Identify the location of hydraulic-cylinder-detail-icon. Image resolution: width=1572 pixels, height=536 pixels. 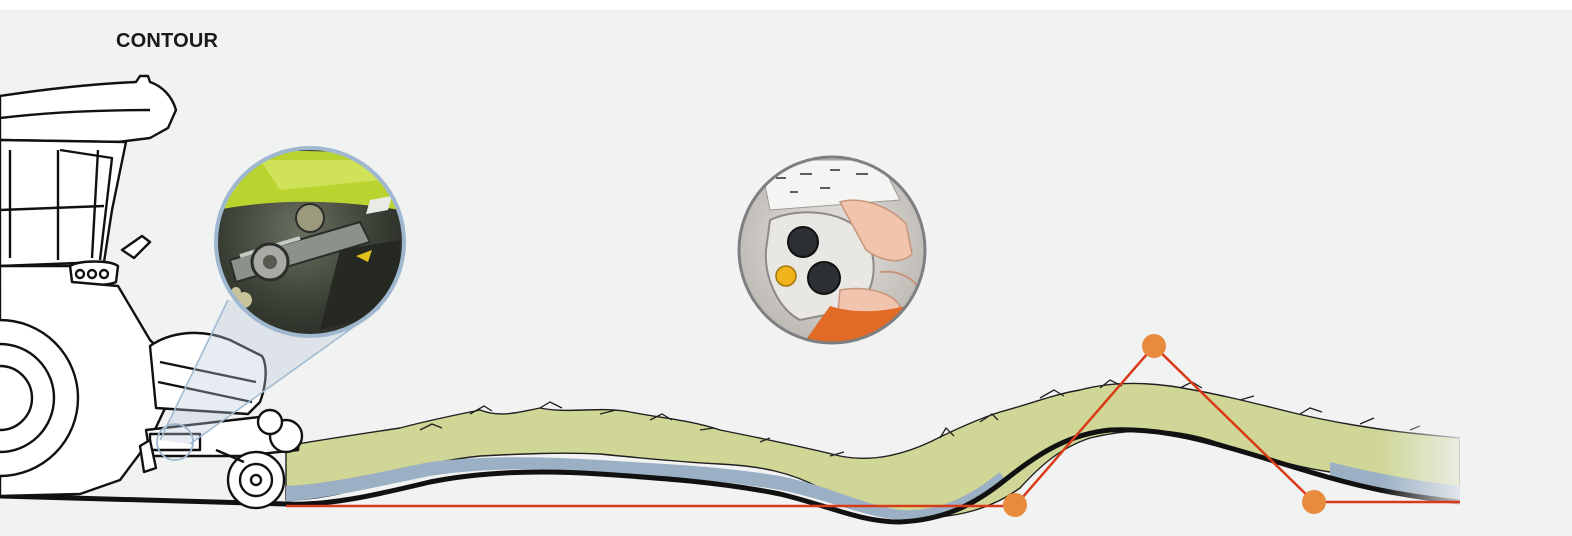
(310, 242).